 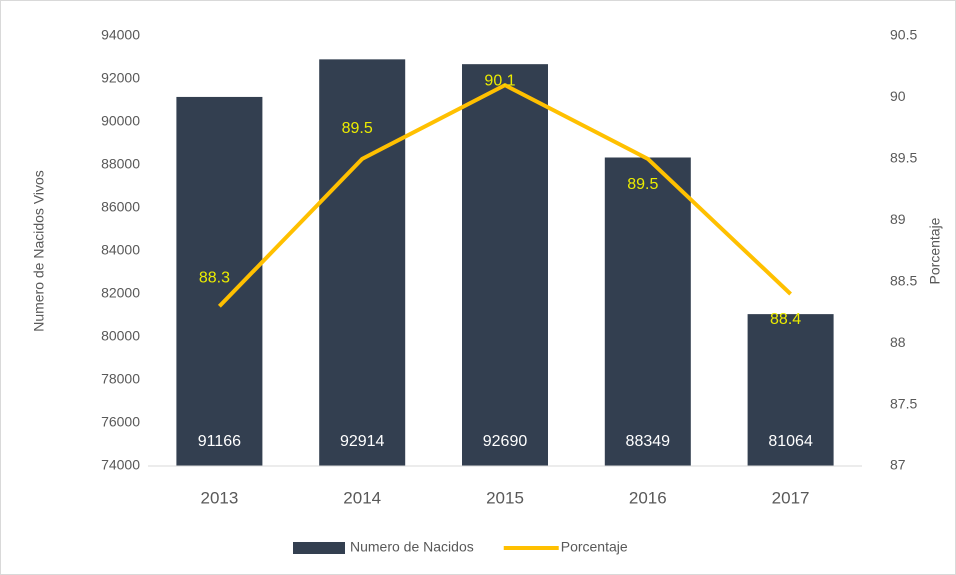 What do you see at coordinates (594, 547) in the screenshot?
I see `legend-label: Porcentaje` at bounding box center [594, 547].